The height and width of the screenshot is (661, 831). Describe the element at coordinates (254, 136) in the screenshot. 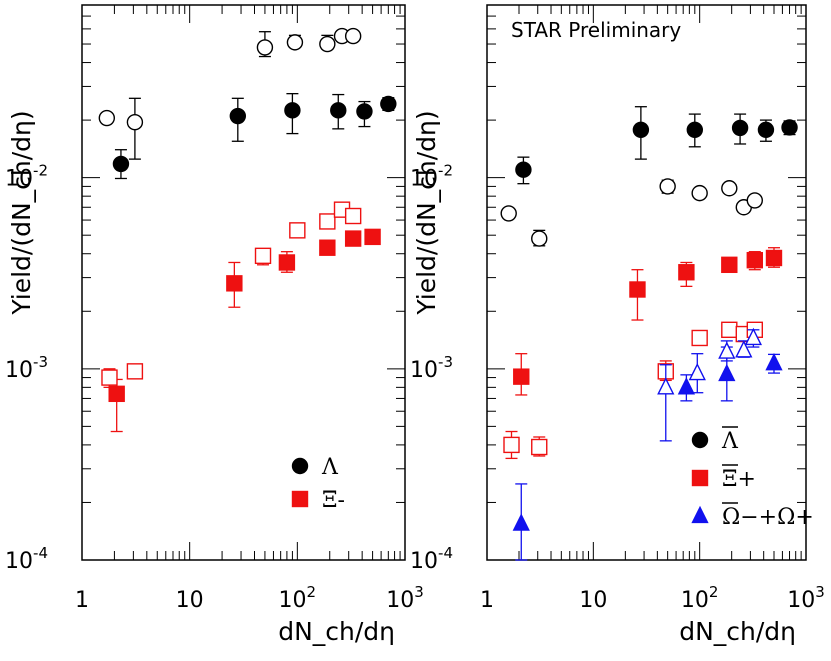

I see `series-Λ` at that location.